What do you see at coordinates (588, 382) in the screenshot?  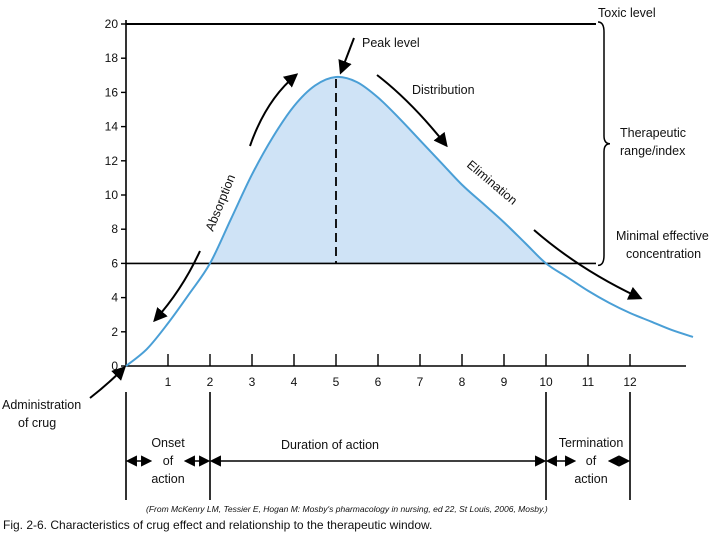 I see `x-tick-label-11: 11` at bounding box center [588, 382].